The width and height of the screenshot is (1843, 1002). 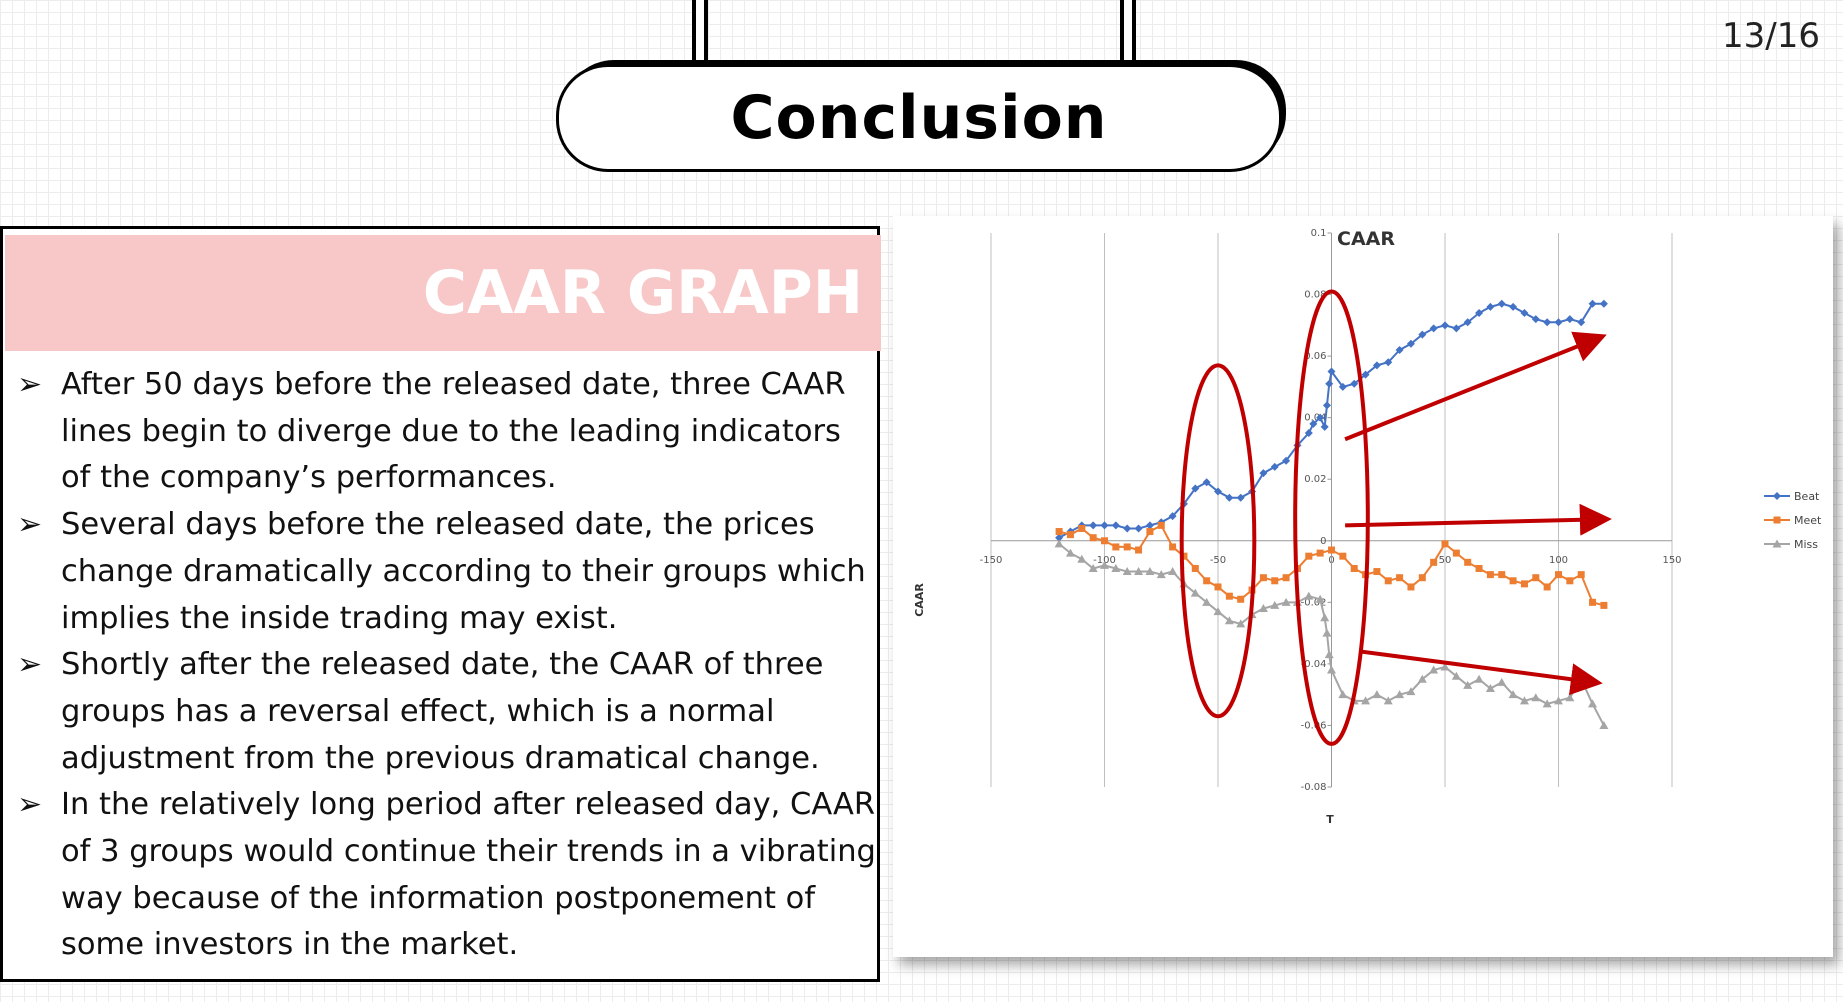 What do you see at coordinates (1807, 496) in the screenshot?
I see `legend-label-beat: Beat` at bounding box center [1807, 496].